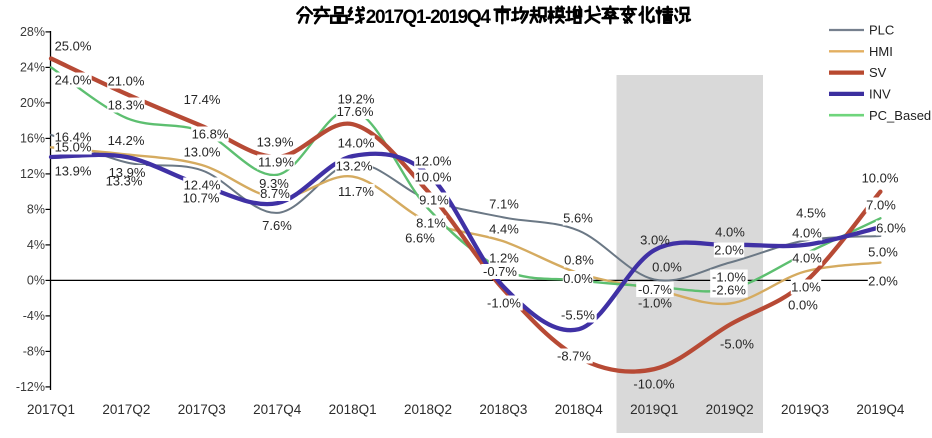  Describe the element at coordinates (881, 205) in the screenshot. I see `svg-text: 7.0%` at that location.